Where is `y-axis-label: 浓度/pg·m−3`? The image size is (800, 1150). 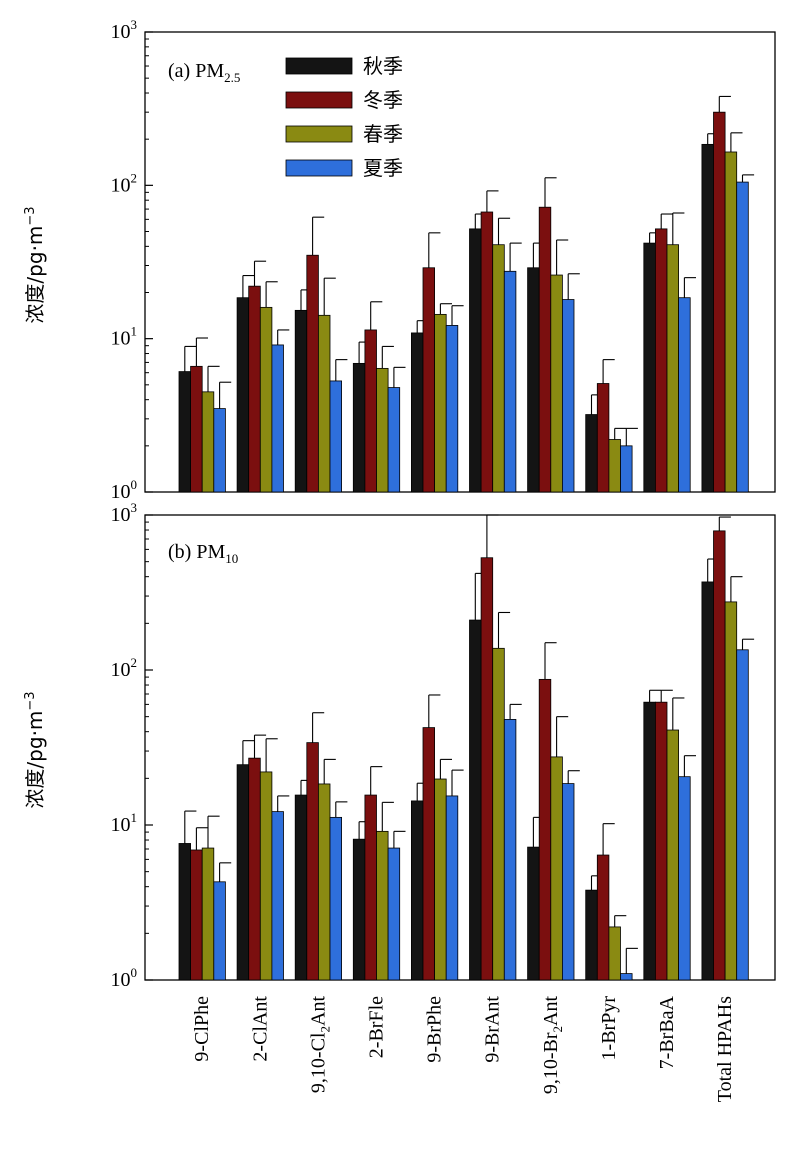
y-axis-label: 浓度/pg·m−3 is located at coordinates (35, 264).